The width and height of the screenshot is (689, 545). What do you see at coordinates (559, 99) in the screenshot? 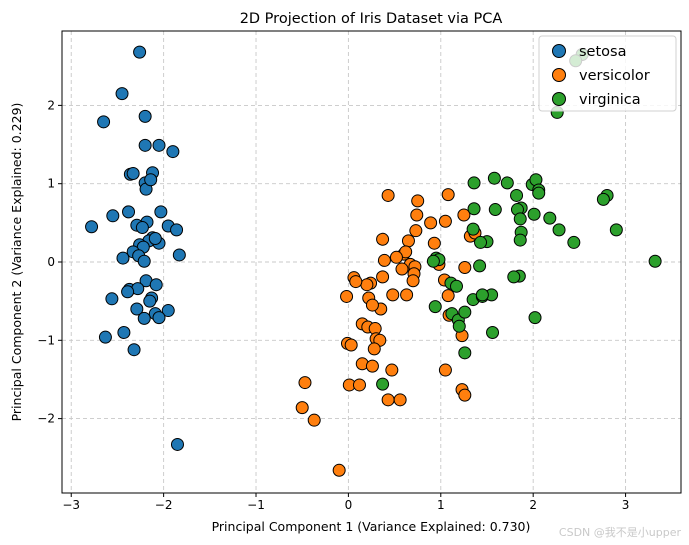
I see `legend-marker-virginica` at bounding box center [559, 99].